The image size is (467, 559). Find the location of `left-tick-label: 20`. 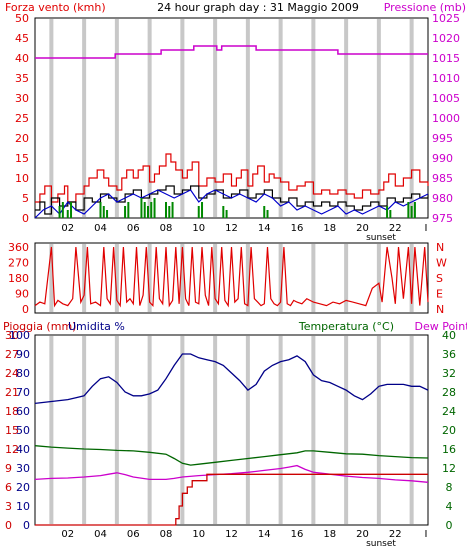

left-tick-label: 20 is located at coordinates (22, 138).